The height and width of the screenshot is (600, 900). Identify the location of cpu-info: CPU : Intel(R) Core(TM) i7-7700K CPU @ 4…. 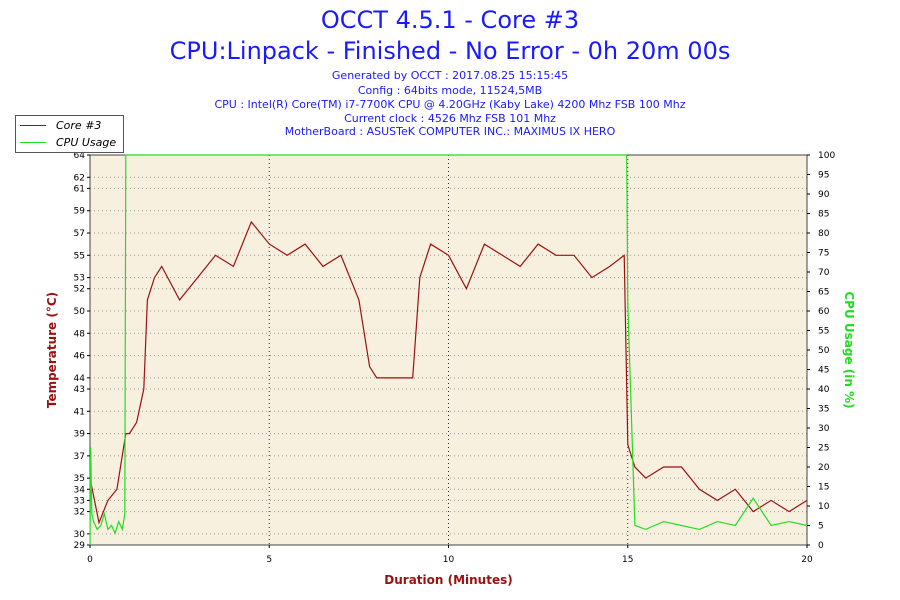
(450, 104).